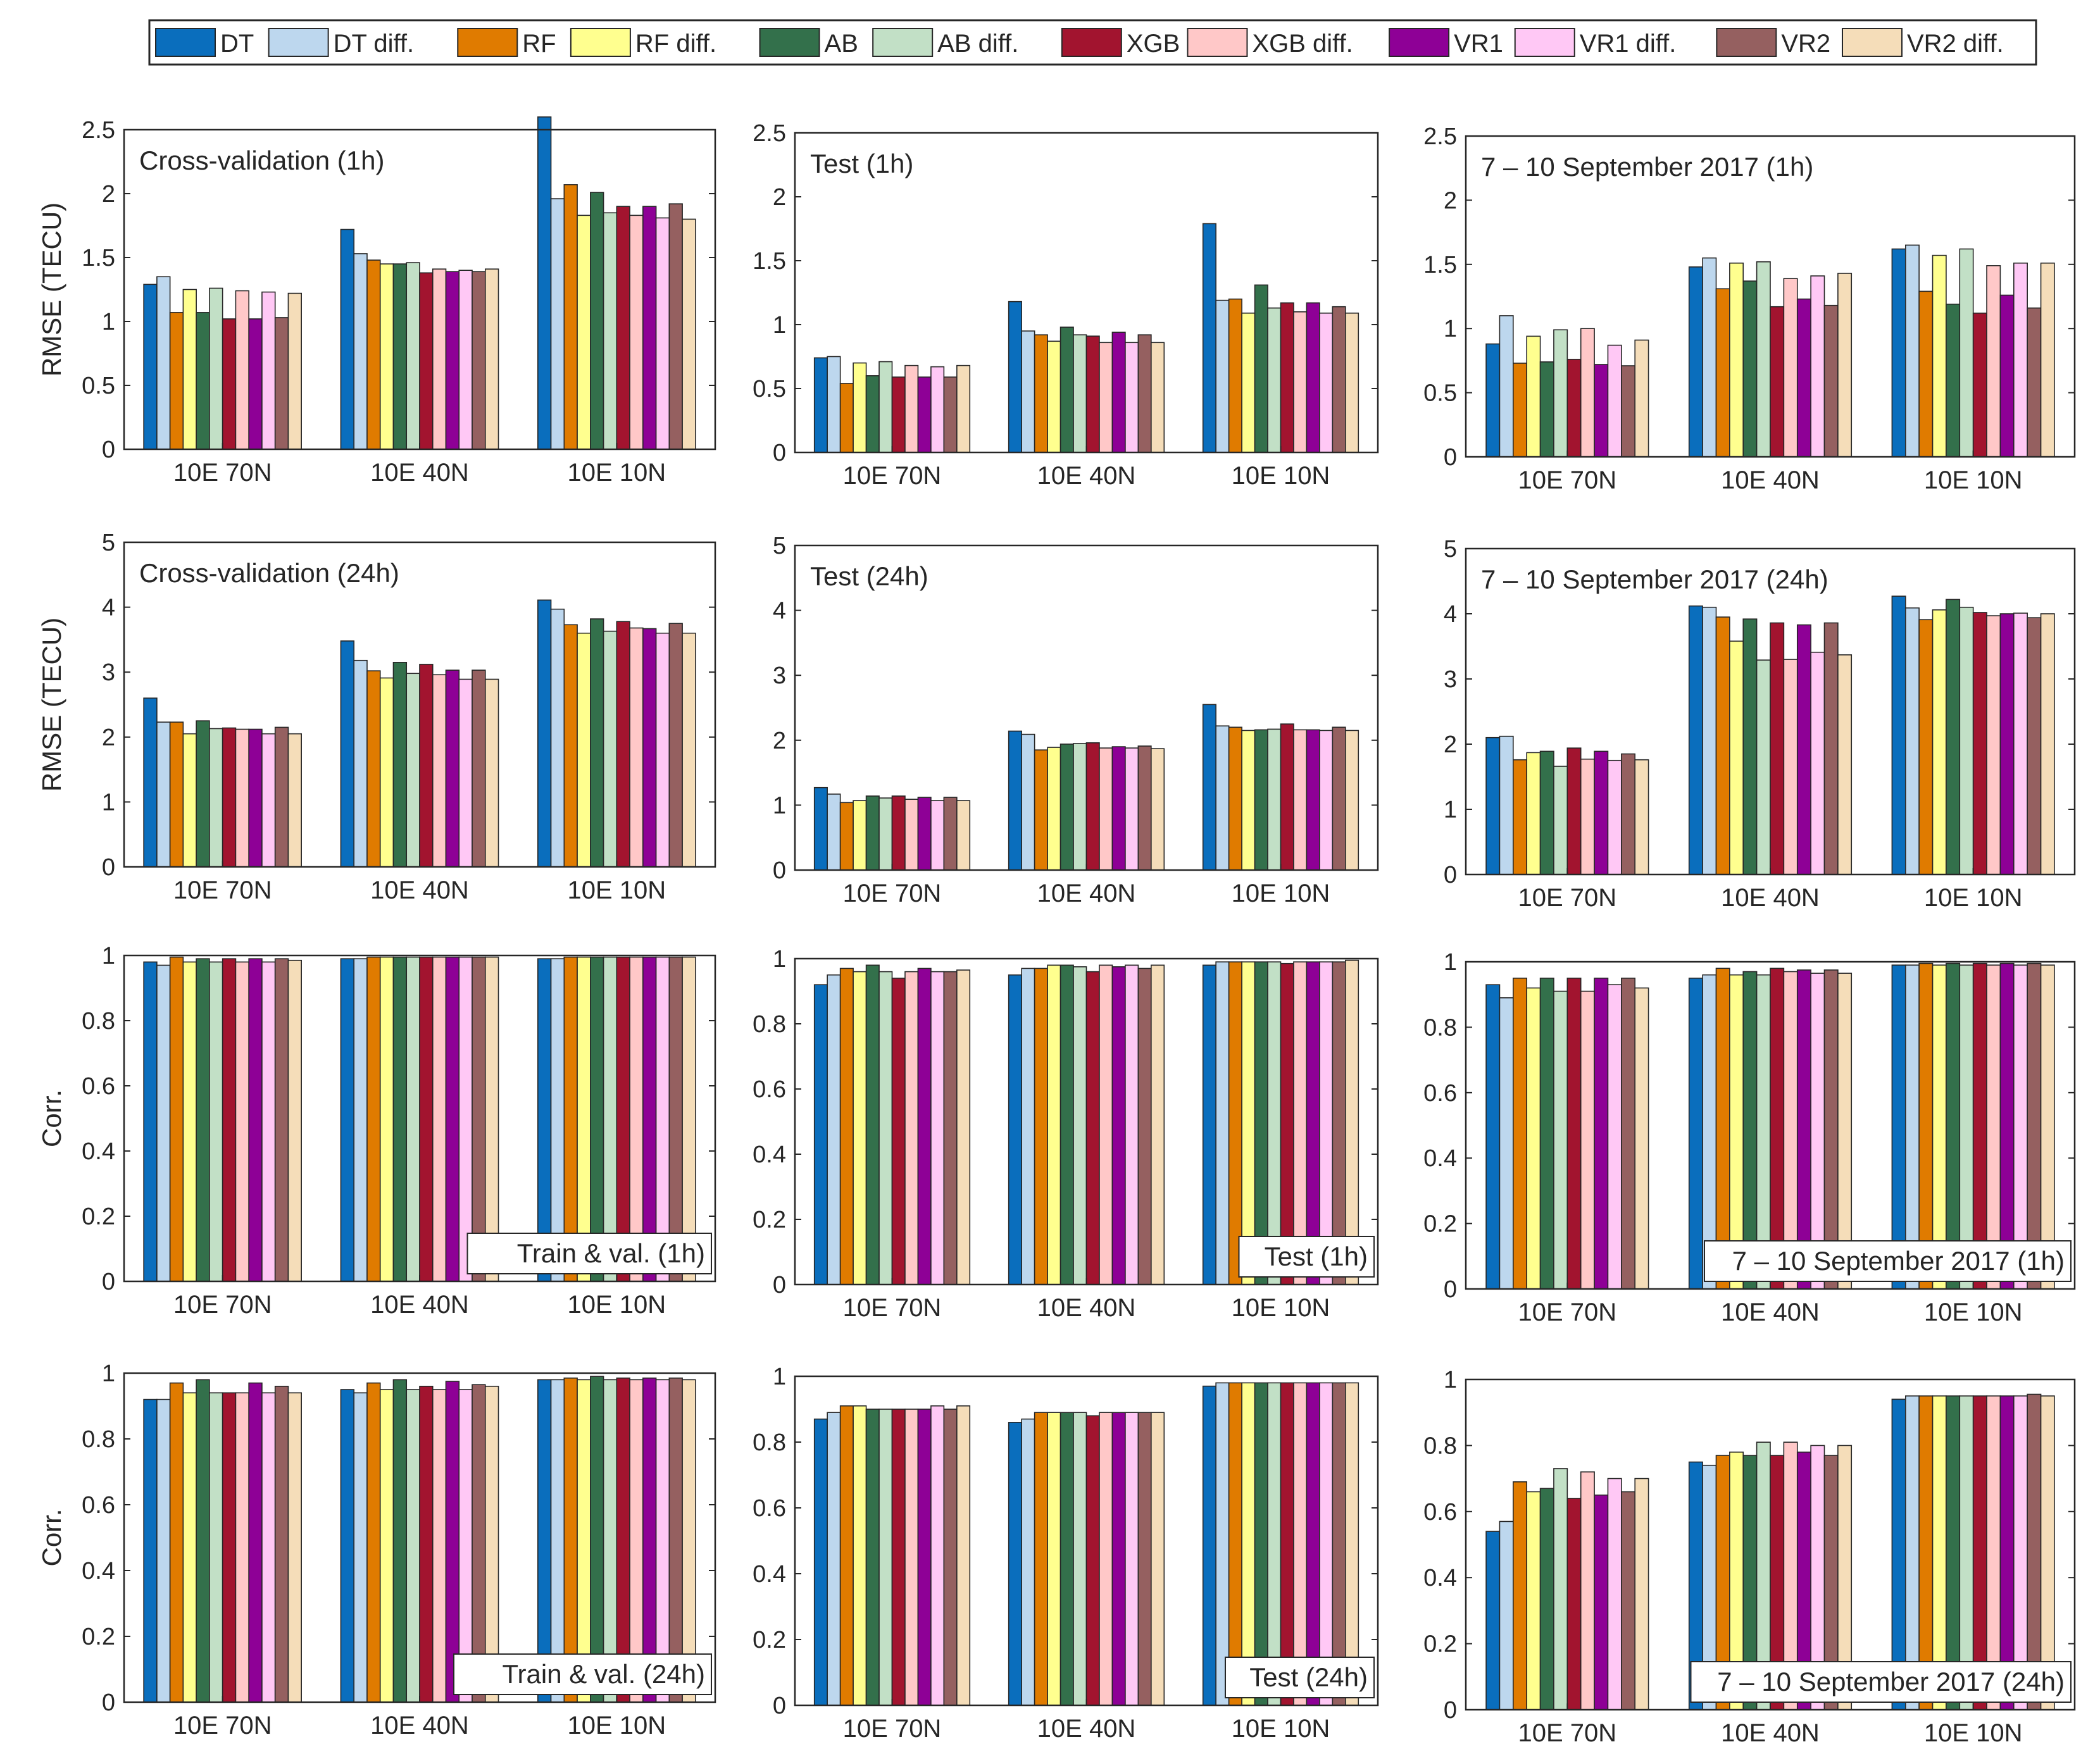 This screenshot has height=1761, width=2100. I want to click on x-tick-label: 10E 10N, so click(1974, 1733).